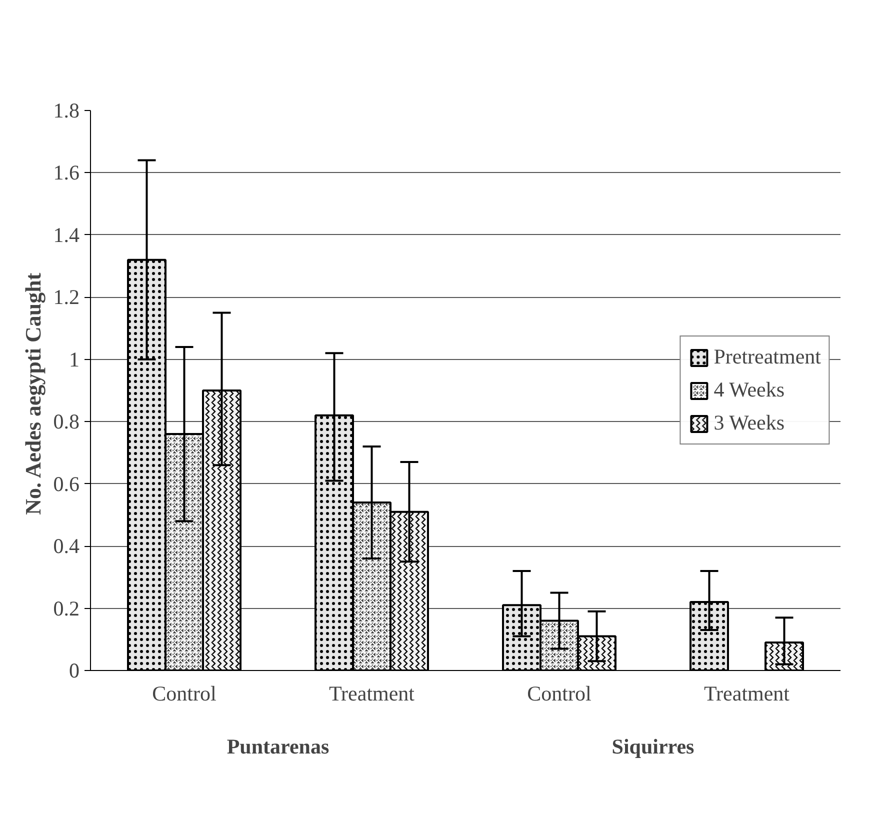  What do you see at coordinates (66, 110) in the screenshot?
I see `y-tick-label: 1.8` at bounding box center [66, 110].